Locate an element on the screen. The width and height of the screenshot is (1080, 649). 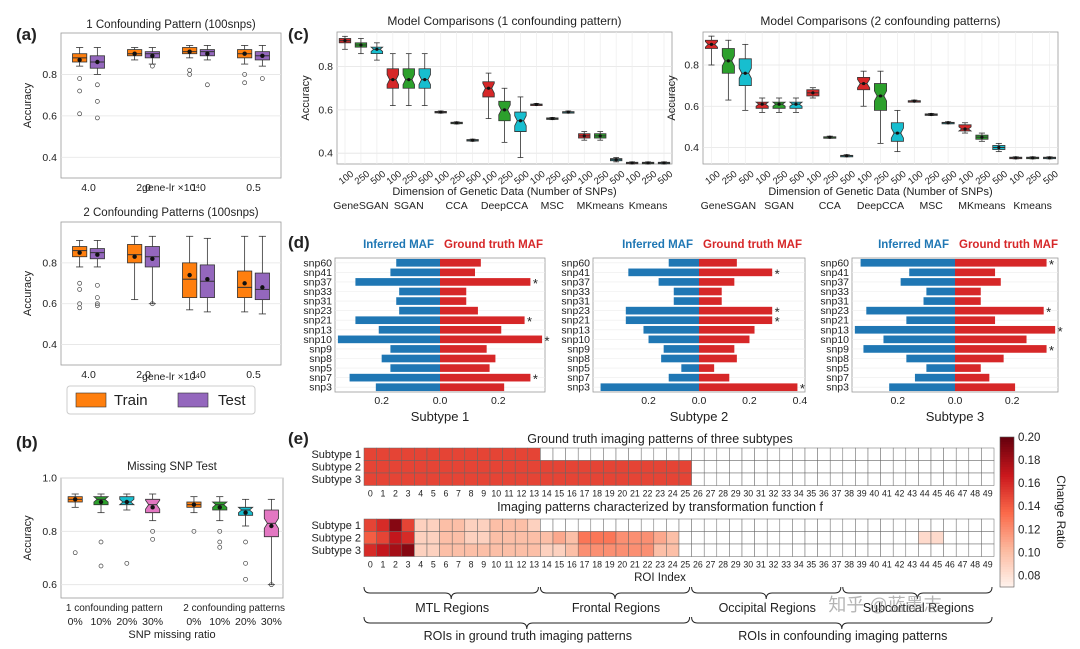
column-label: 10 is located at coordinates (496, 565).